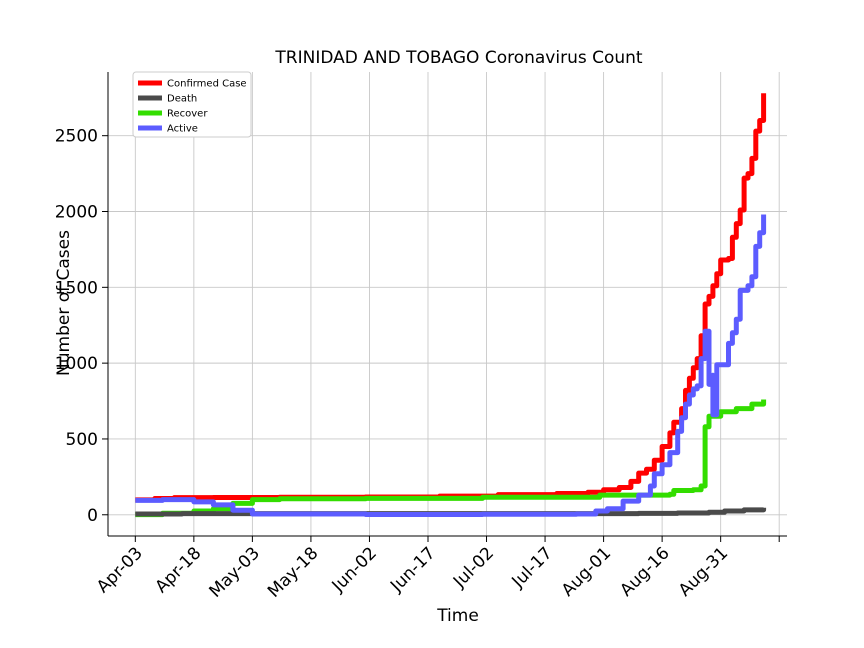 Image resolution: width=864 pixels, height=648 pixels. Describe the element at coordinates (81, 326) in the screenshot. I see `y-axis-ticks: 0 500 1000 1500 2000 2500` at that location.